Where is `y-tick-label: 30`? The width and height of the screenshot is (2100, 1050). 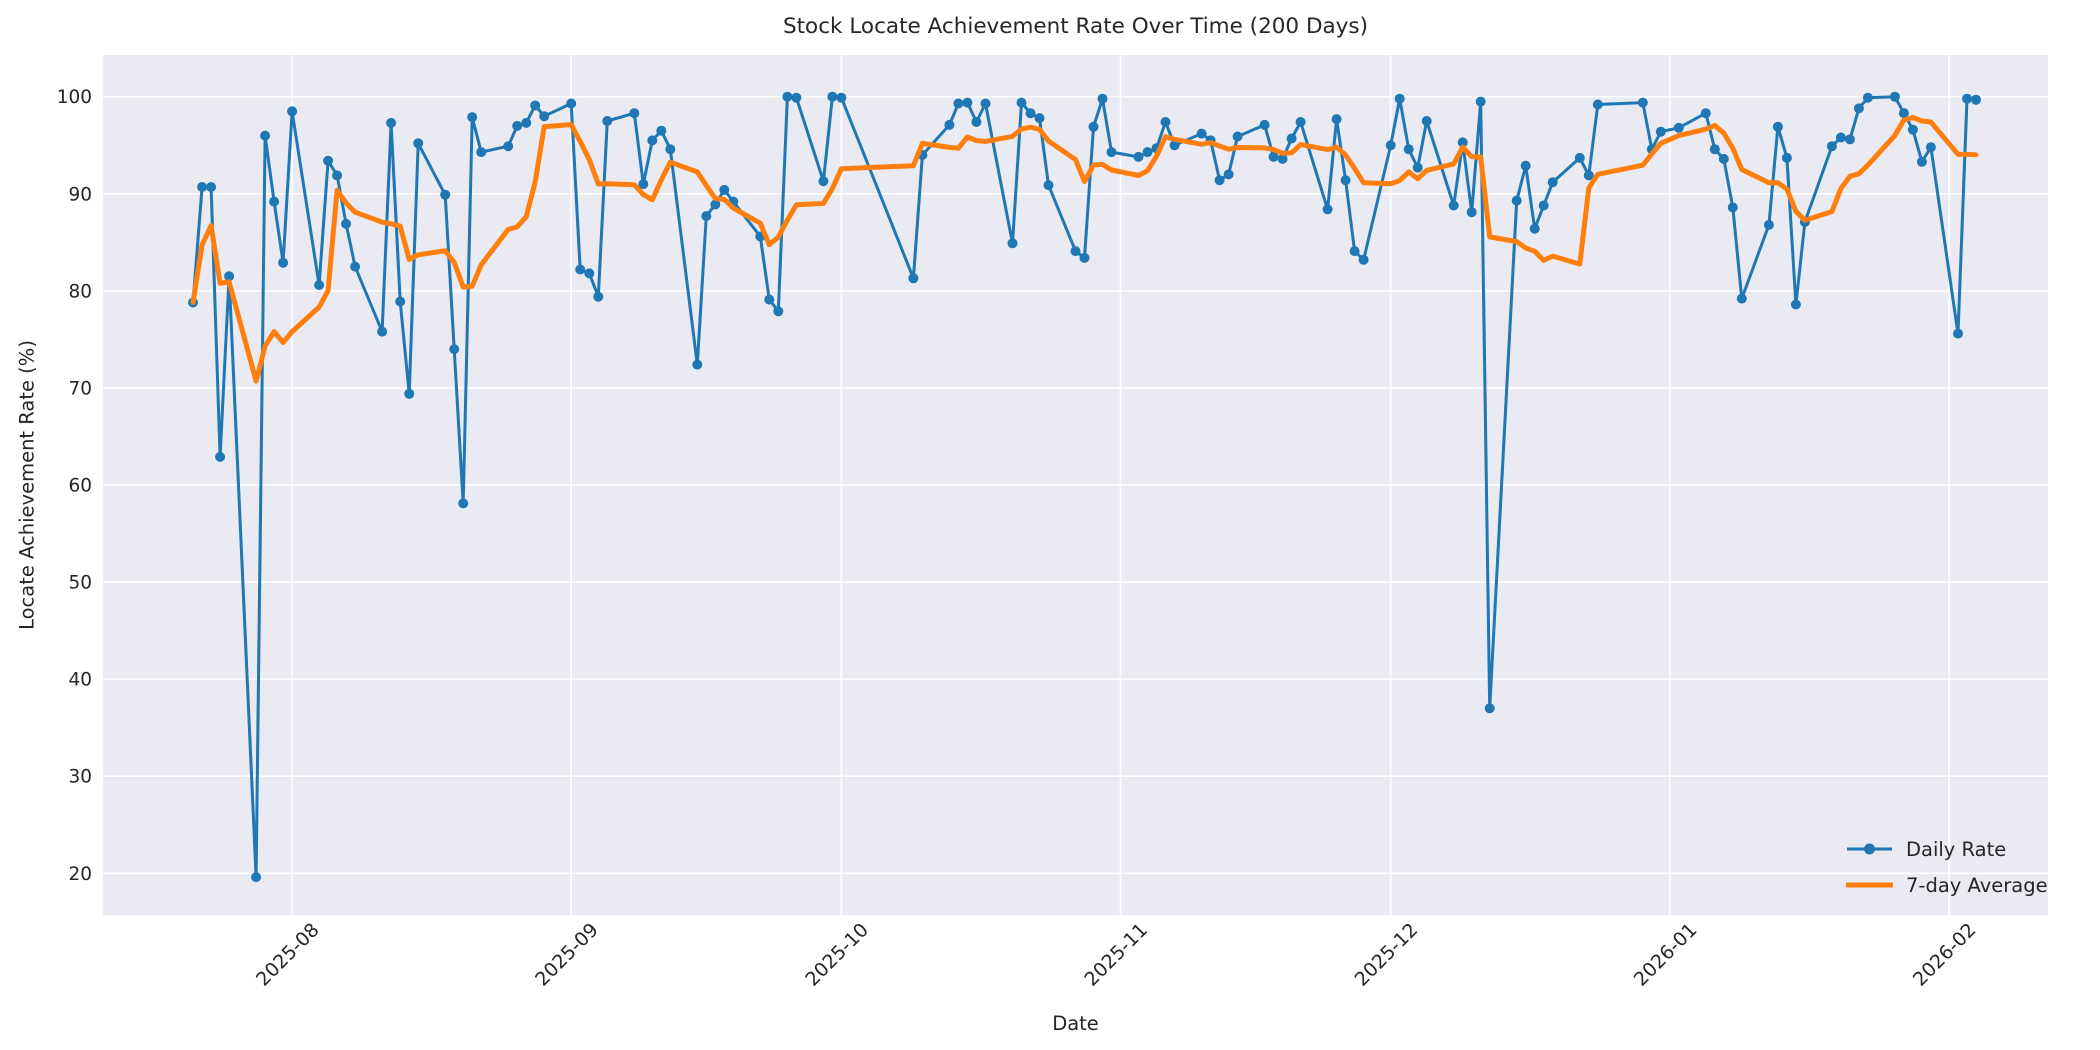
y-tick-label: 30 is located at coordinates (80, 777).